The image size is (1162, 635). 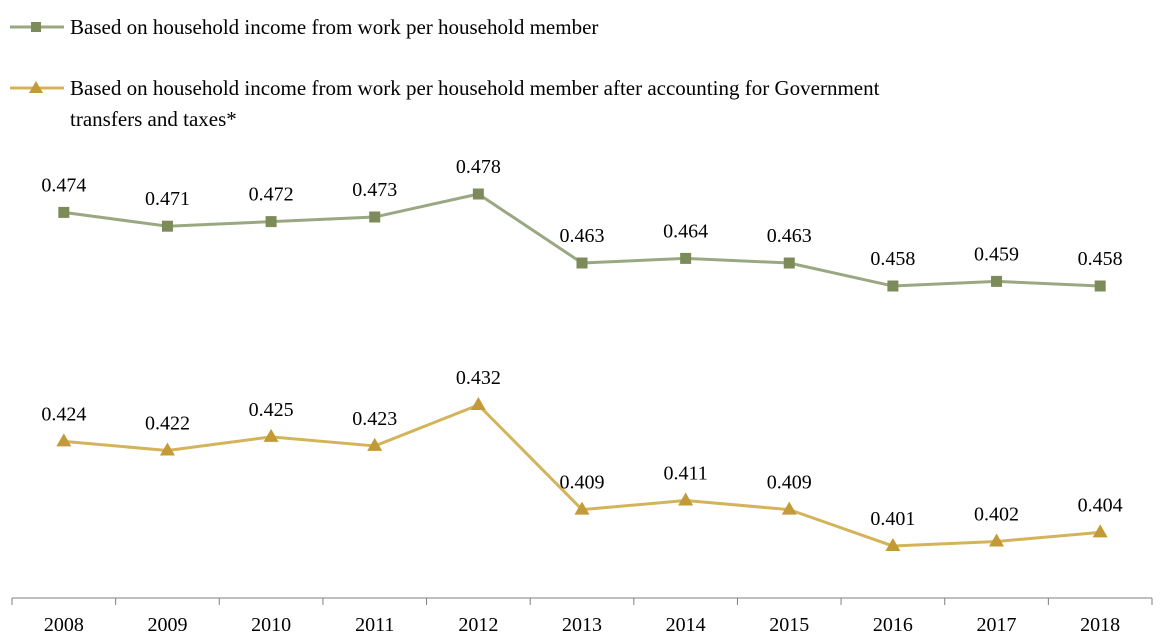 I want to click on data-point-s1-2017, so click(x=997, y=281).